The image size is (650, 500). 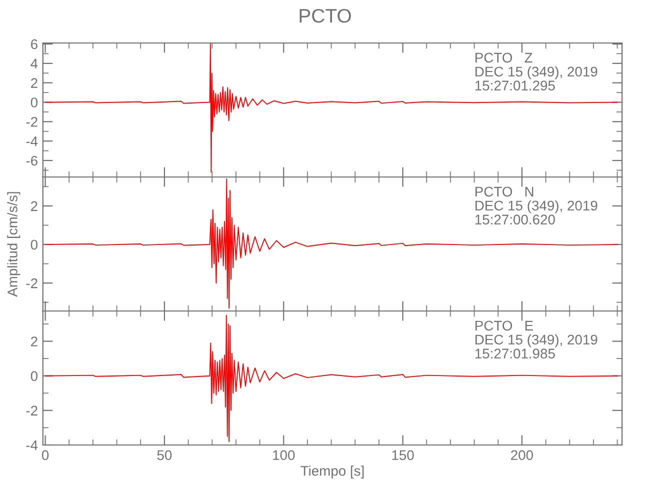 I want to click on x-tick-label: 200, so click(x=522, y=455).